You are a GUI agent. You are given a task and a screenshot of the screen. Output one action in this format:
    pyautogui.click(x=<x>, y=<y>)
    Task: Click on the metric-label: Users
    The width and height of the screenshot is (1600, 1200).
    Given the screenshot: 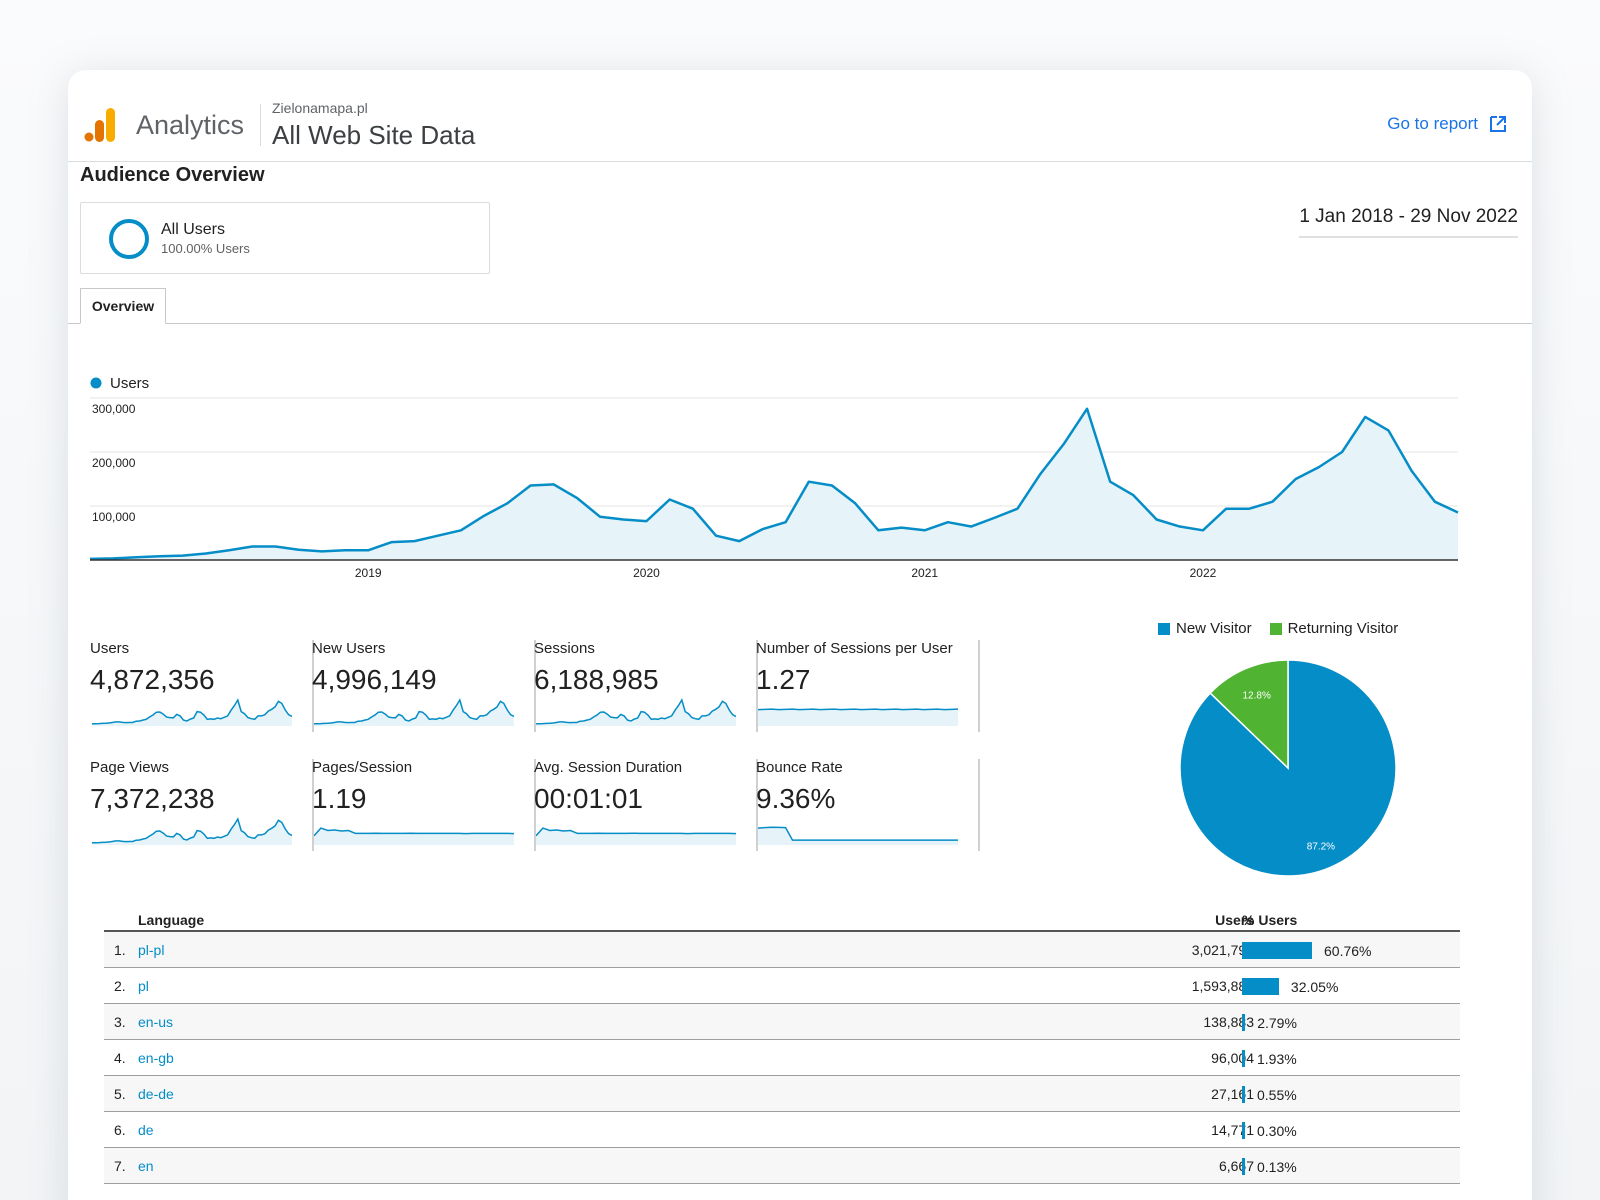 What is the action you would take?
    pyautogui.click(x=110, y=648)
    